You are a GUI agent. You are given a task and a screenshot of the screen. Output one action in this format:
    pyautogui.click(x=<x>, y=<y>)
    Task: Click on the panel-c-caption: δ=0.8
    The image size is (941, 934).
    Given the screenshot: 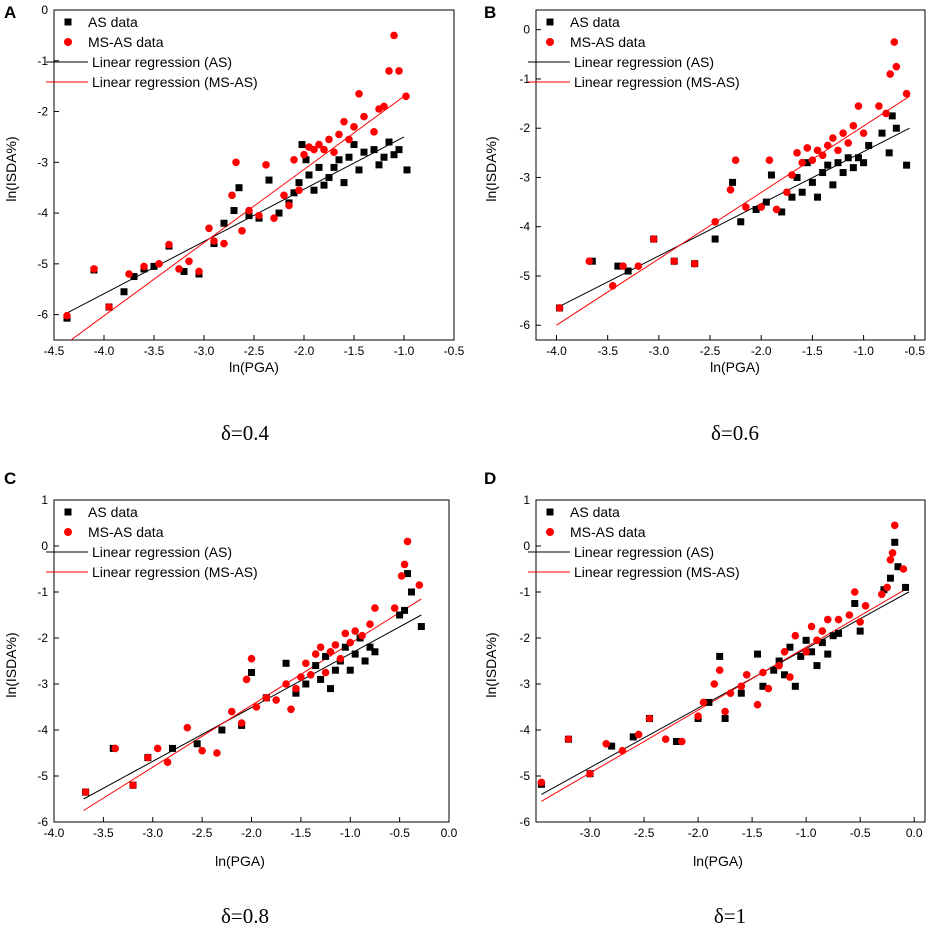 What is the action you would take?
    pyautogui.click(x=245, y=916)
    